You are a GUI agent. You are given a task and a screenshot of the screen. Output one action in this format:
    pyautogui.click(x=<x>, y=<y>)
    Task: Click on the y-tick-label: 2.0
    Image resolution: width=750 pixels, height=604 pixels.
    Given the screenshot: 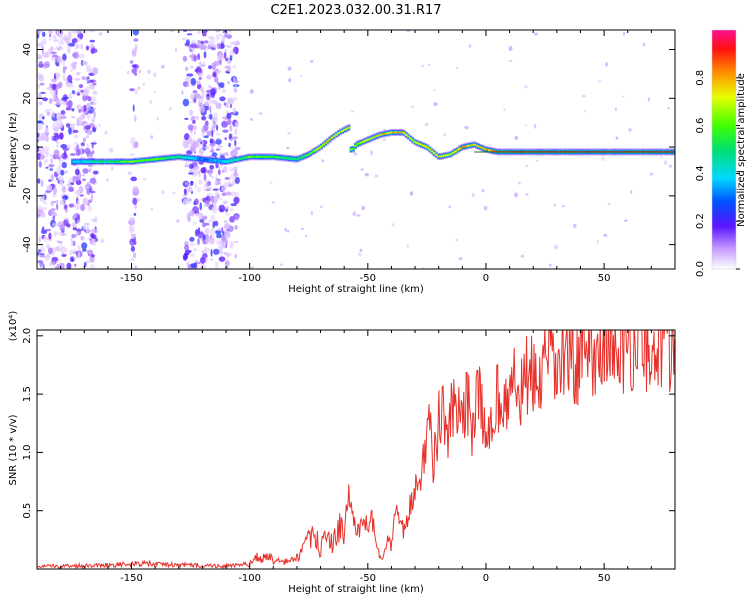 What is the action you would take?
    pyautogui.click(x=27, y=336)
    